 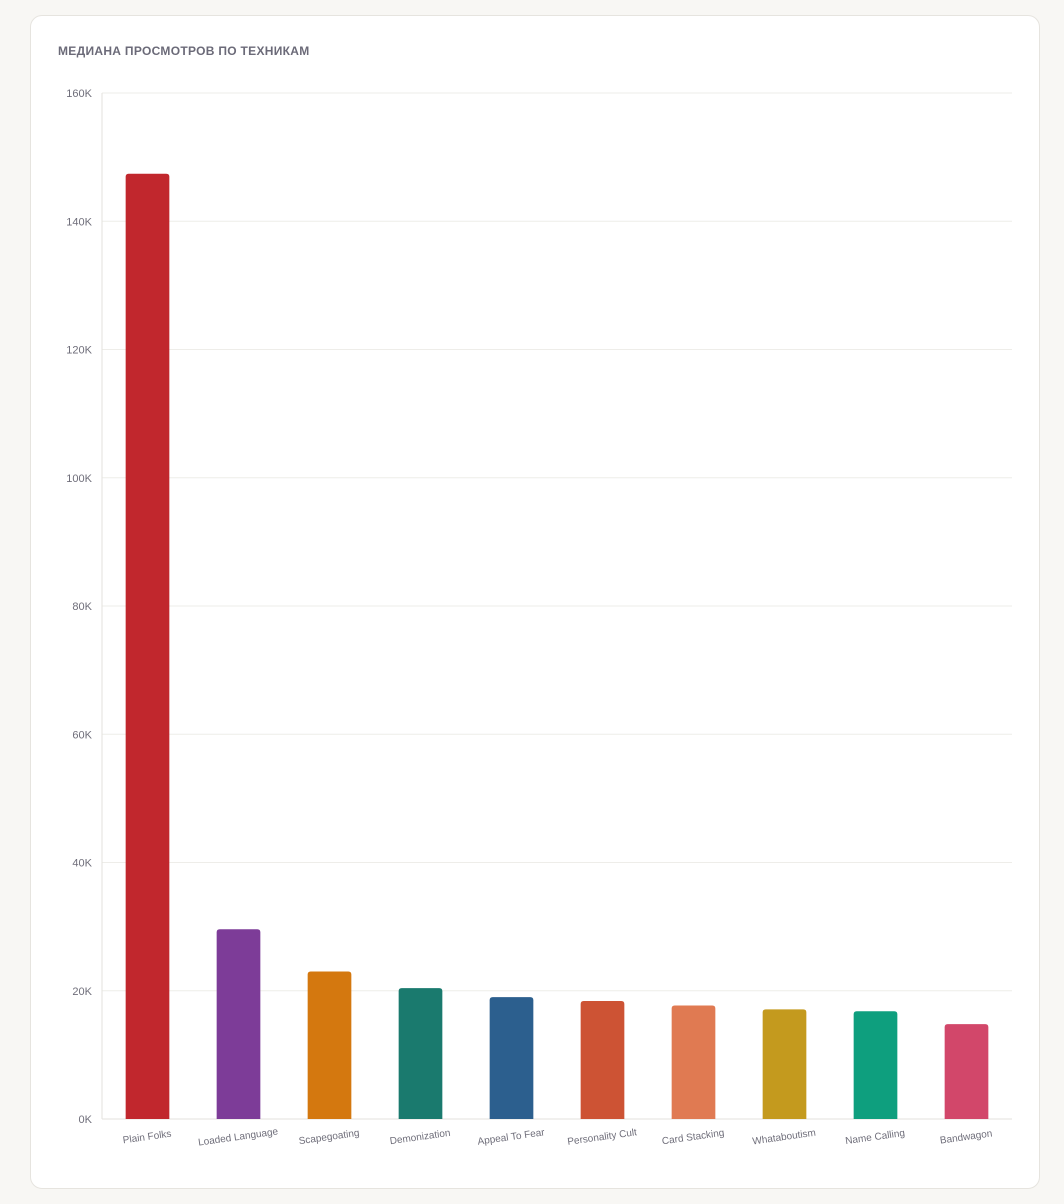 What do you see at coordinates (82, 735) in the screenshot?
I see `y-tick-label: 60K` at bounding box center [82, 735].